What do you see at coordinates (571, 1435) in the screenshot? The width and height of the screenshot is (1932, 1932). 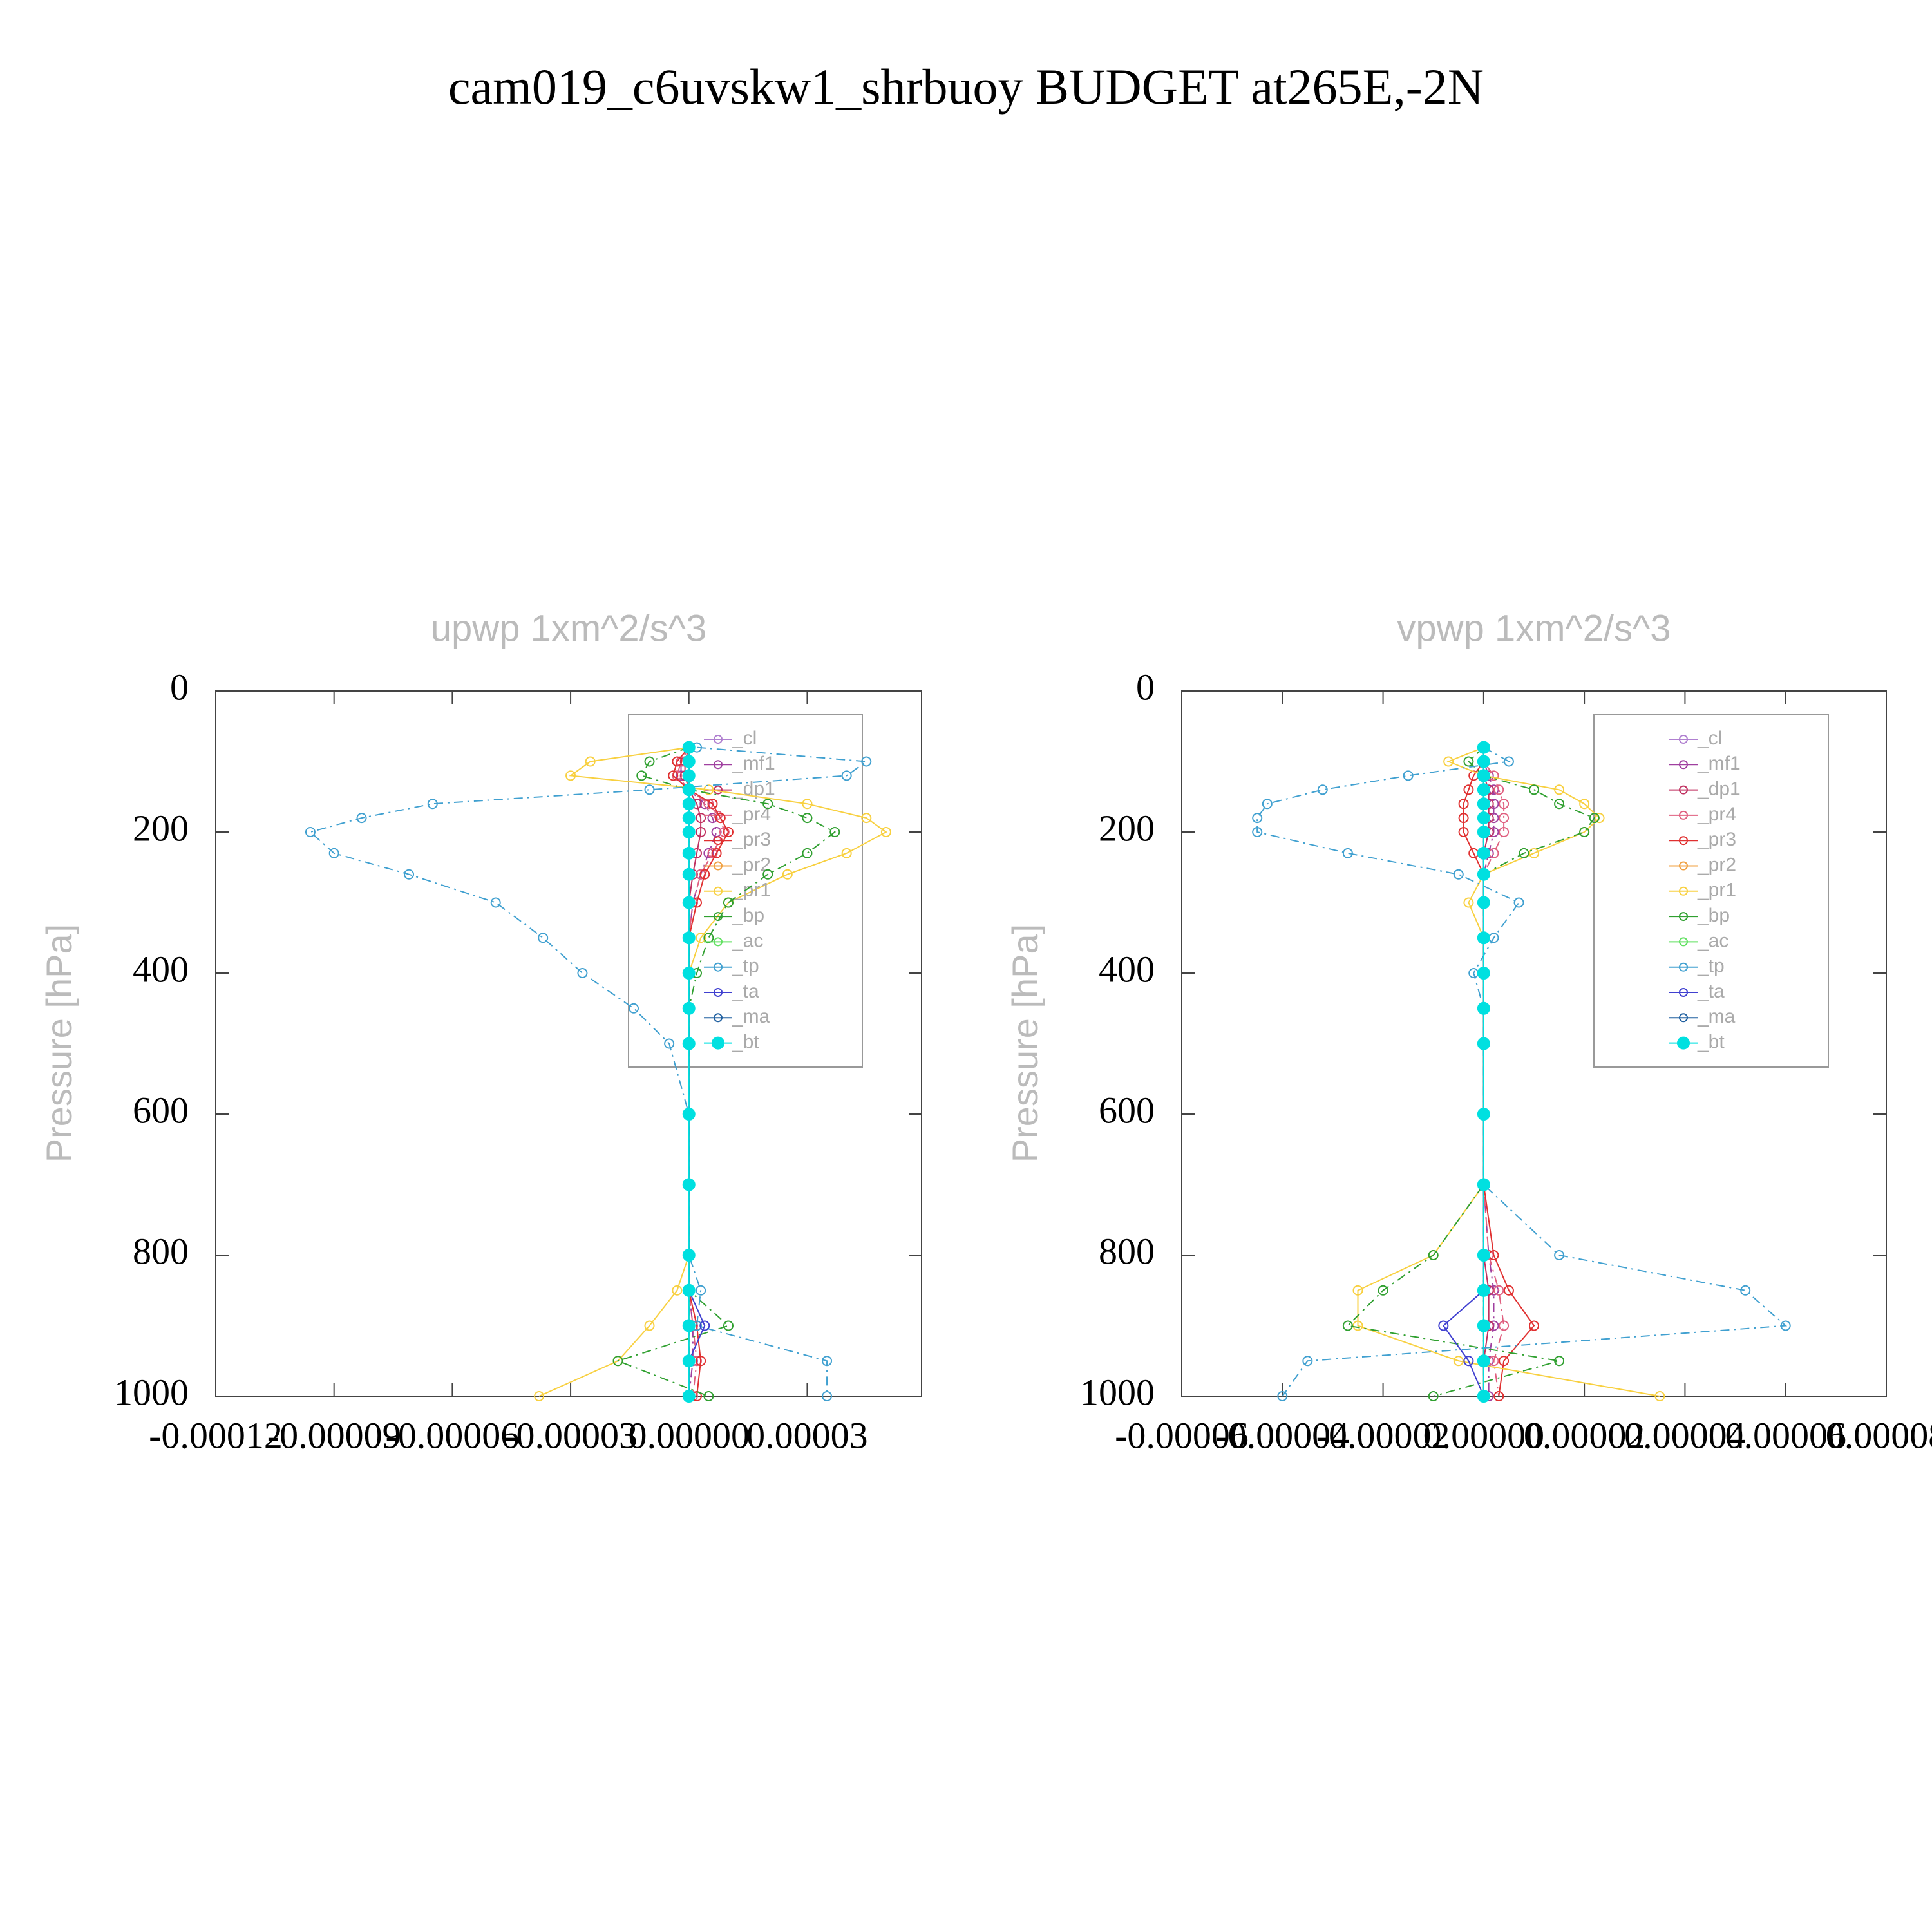 I see `x-tick-label: -0.00003` at bounding box center [571, 1435].